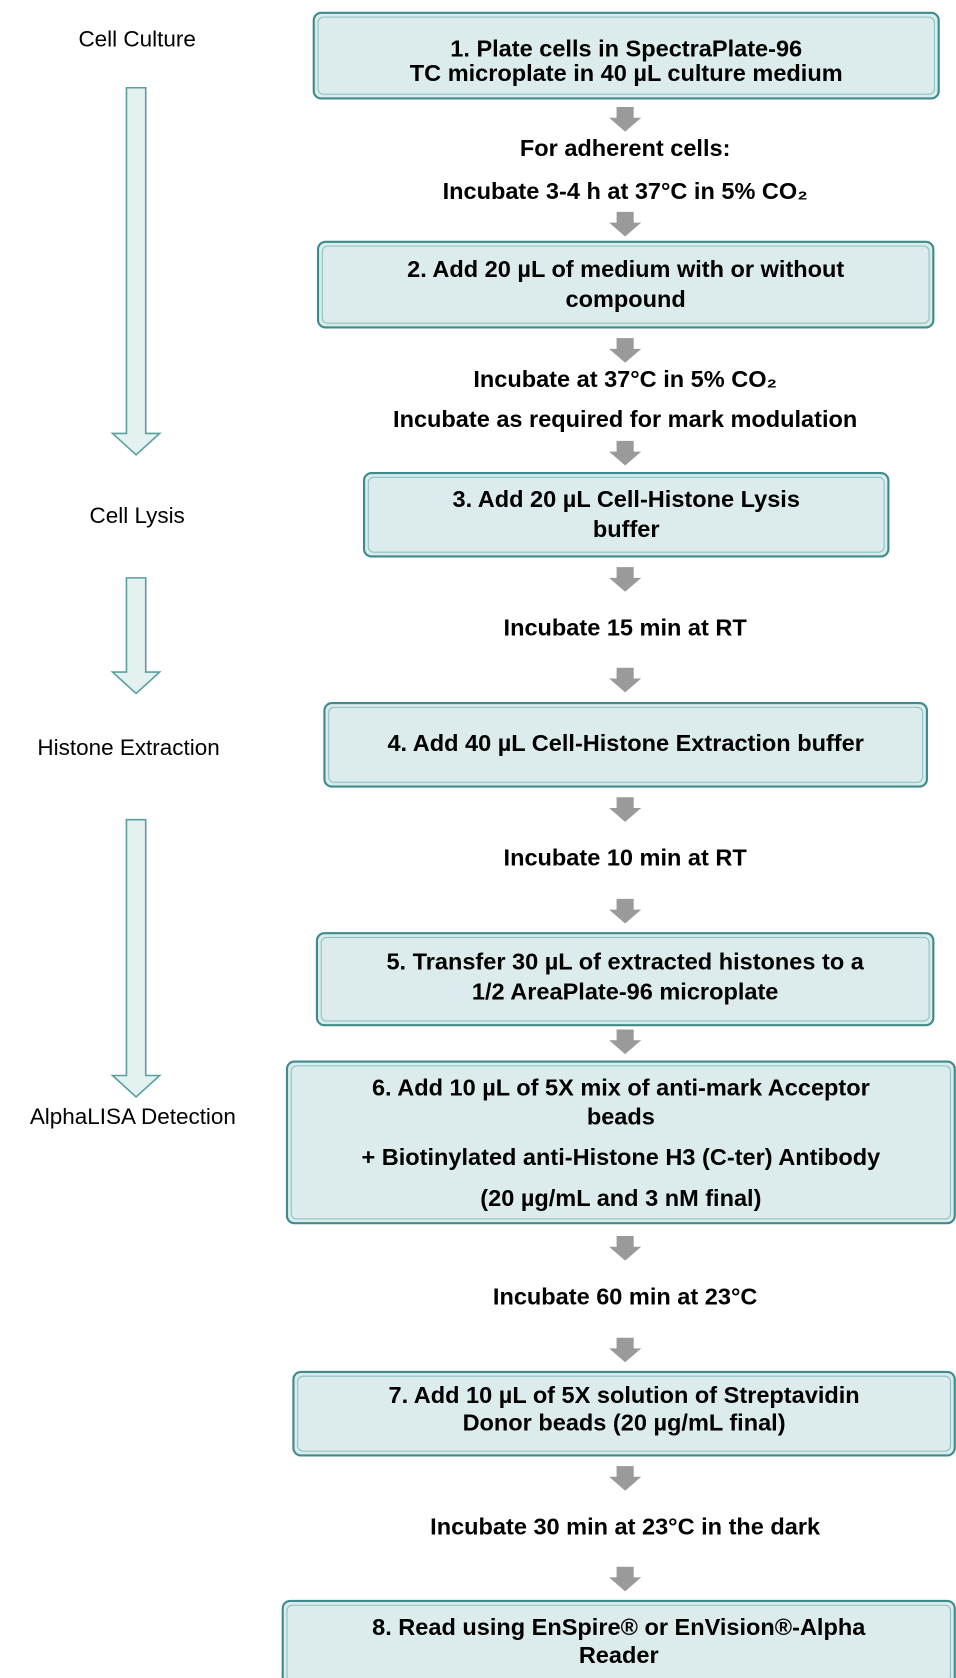  I want to click on incubation-text: Incubate 10 min at RT, so click(626, 858).